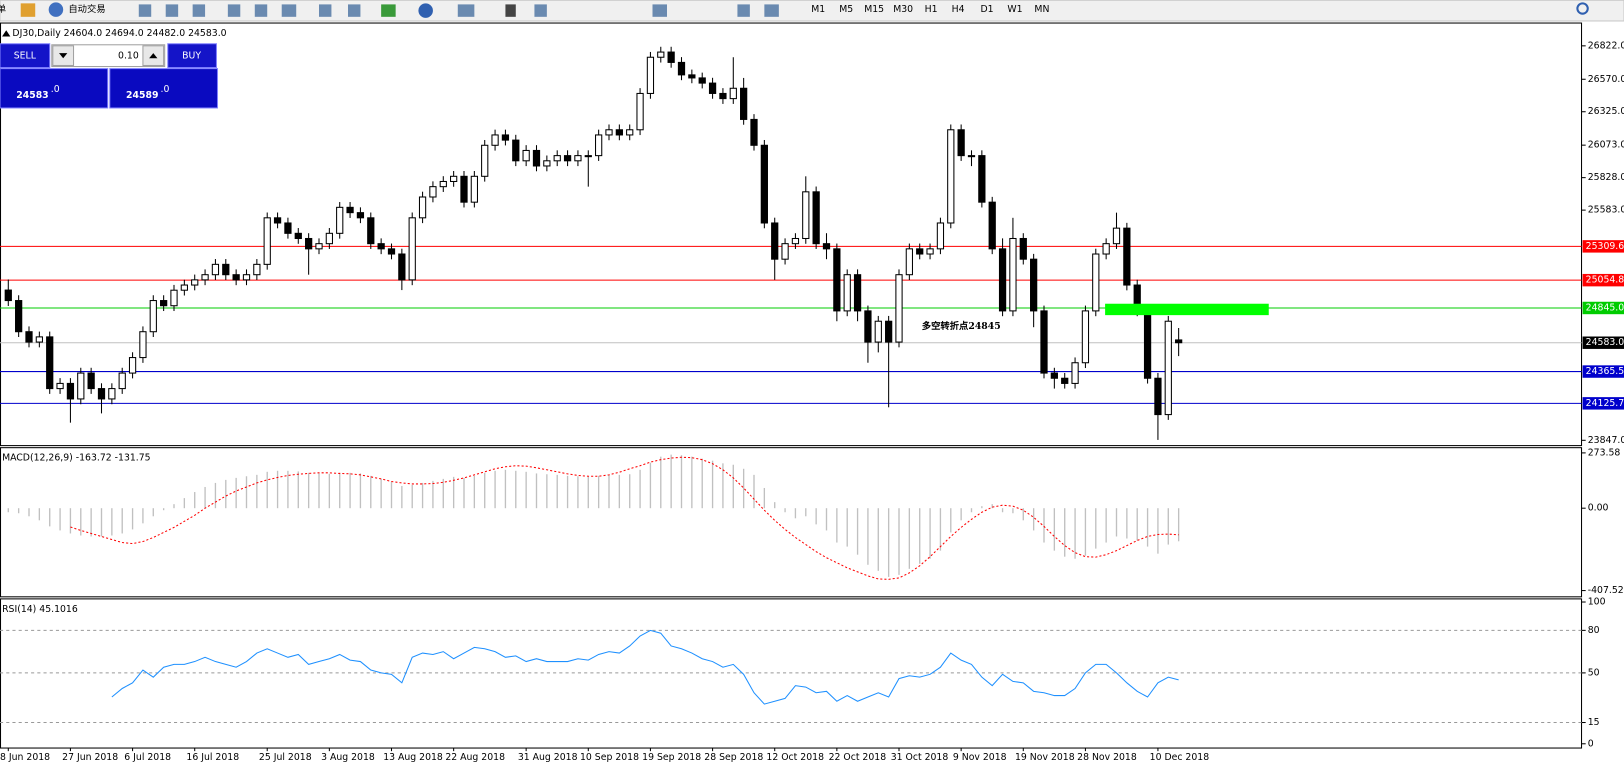 Image resolution: width=1624 pixels, height=769 pixels. I want to click on toolbar-icons, so click(863, 10).